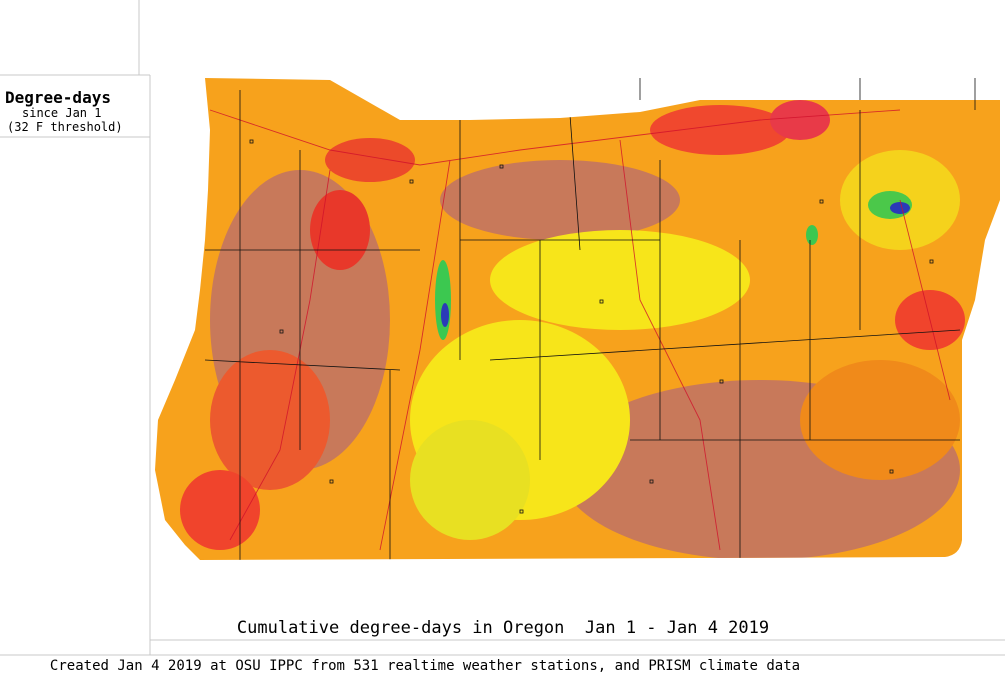  Describe the element at coordinates (65, 127) in the screenshot. I see `legend-note: (32 F threshold)` at that location.